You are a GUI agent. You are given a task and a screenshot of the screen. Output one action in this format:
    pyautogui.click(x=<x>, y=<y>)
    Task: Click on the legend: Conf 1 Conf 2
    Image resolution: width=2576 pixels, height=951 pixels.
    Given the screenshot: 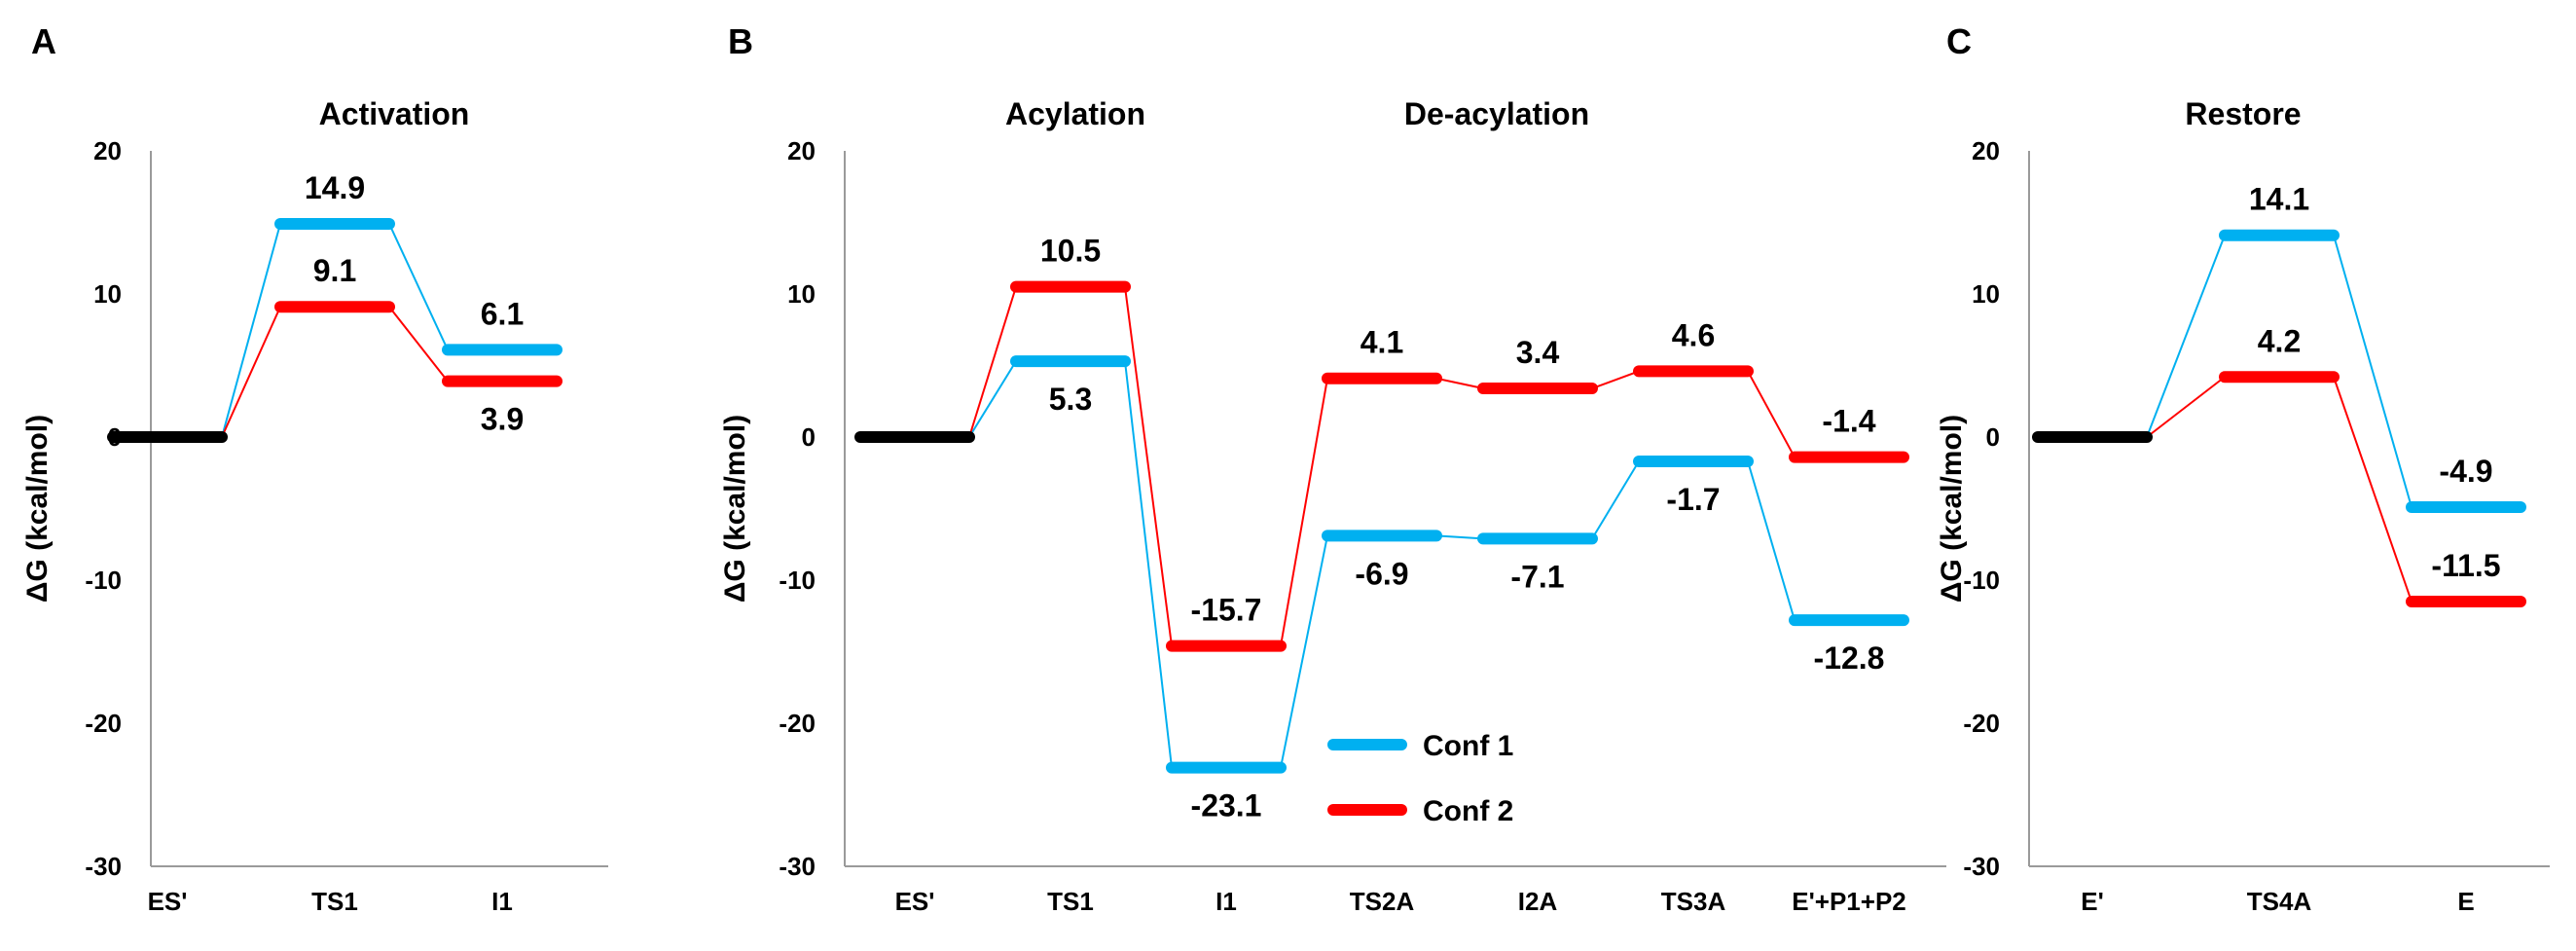 What is the action you would take?
    pyautogui.click(x=1420, y=779)
    